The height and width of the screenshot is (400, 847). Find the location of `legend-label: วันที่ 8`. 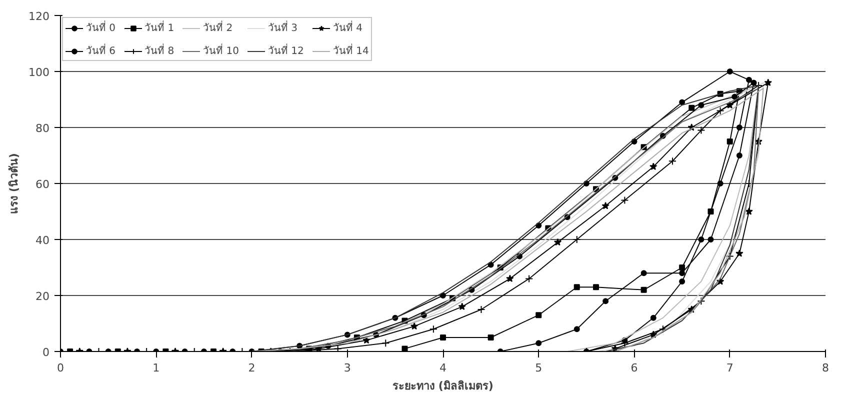

legend-label: วันที่ 8 is located at coordinates (159, 50).